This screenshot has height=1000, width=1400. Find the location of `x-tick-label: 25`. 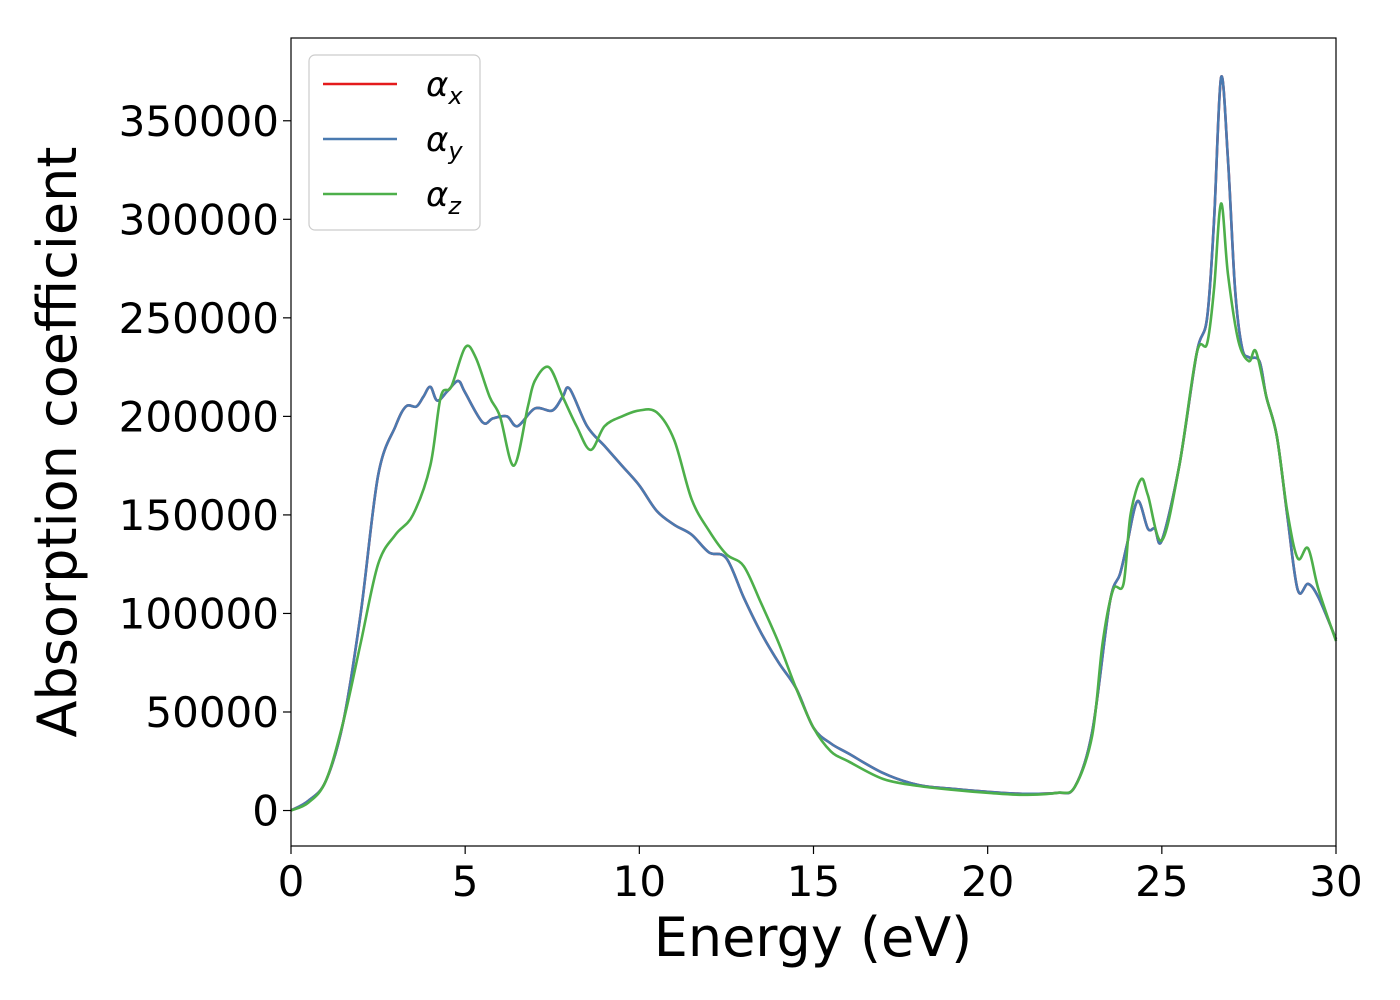

x-tick-label: 25 is located at coordinates (1161, 881).